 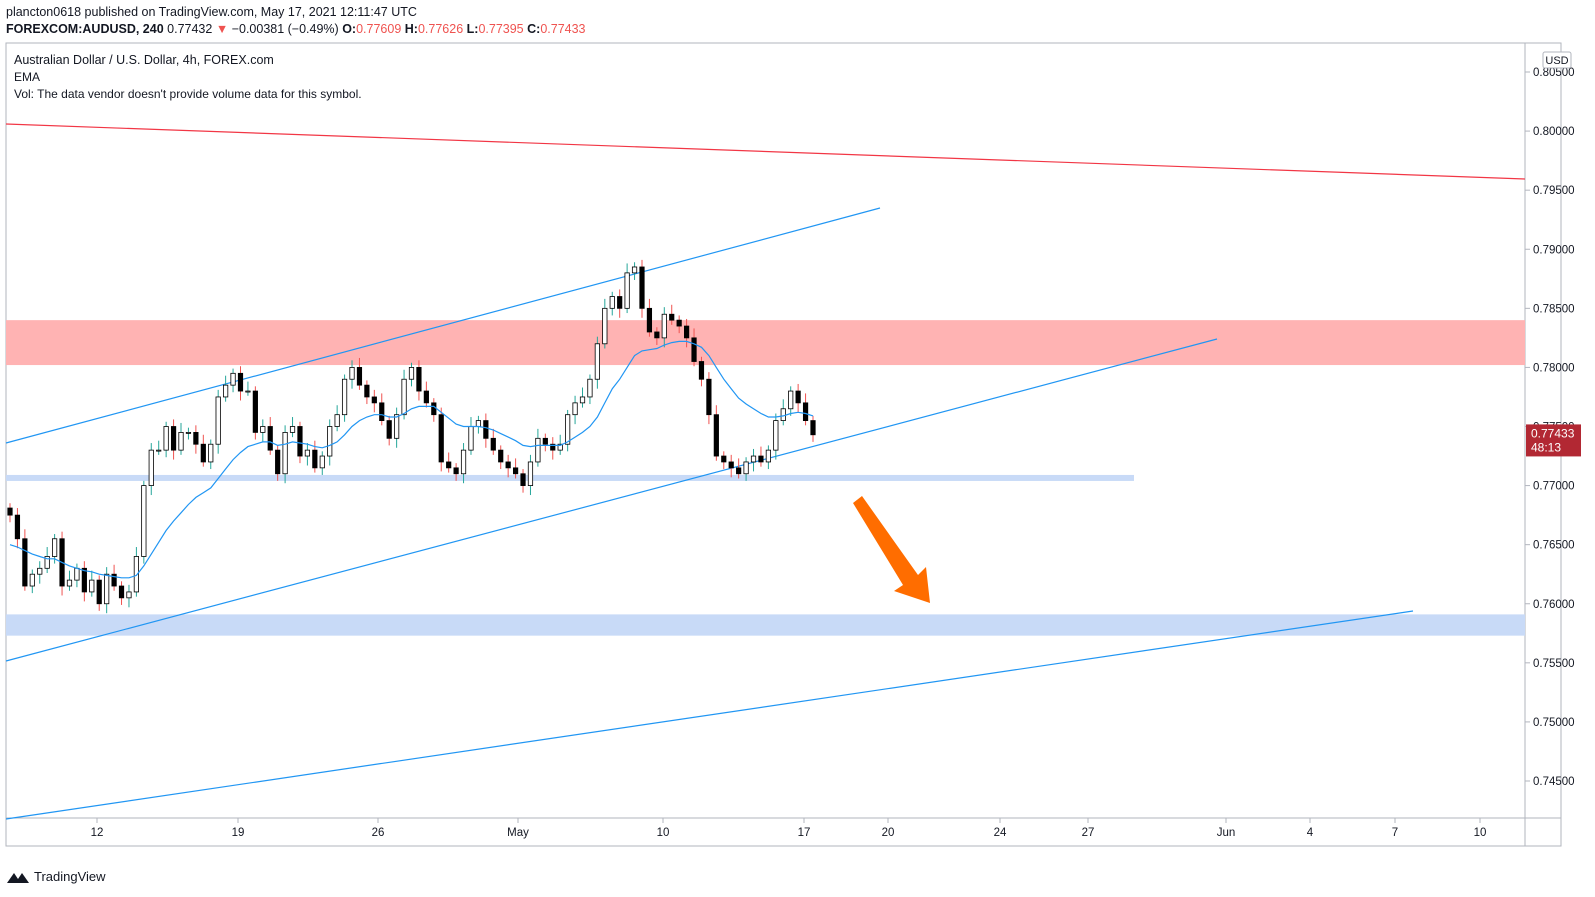 What do you see at coordinates (27, 77) in the screenshot?
I see `legend-ema: EMA` at bounding box center [27, 77].